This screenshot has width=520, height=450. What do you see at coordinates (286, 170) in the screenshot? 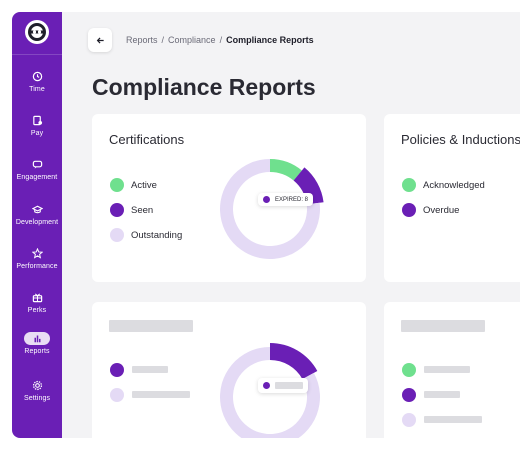
I see `donut-slice-active` at bounding box center [286, 170].